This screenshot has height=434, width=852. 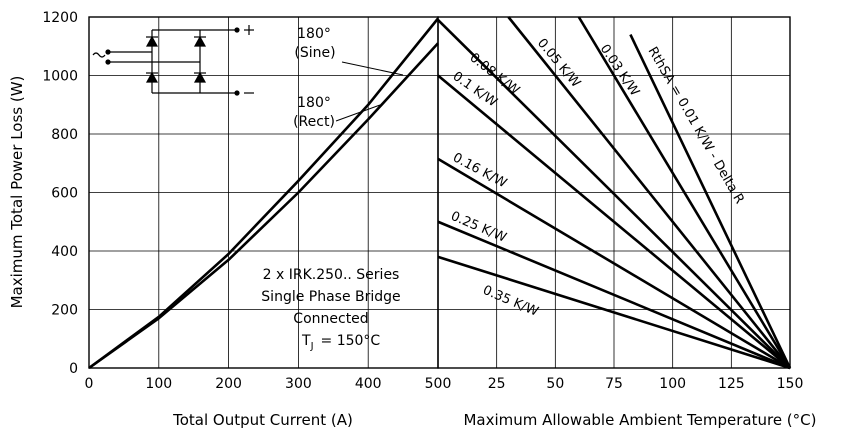 What do you see at coordinates (60, 77) in the screenshot?
I see `y-tick-label: 1000` at bounding box center [60, 77].